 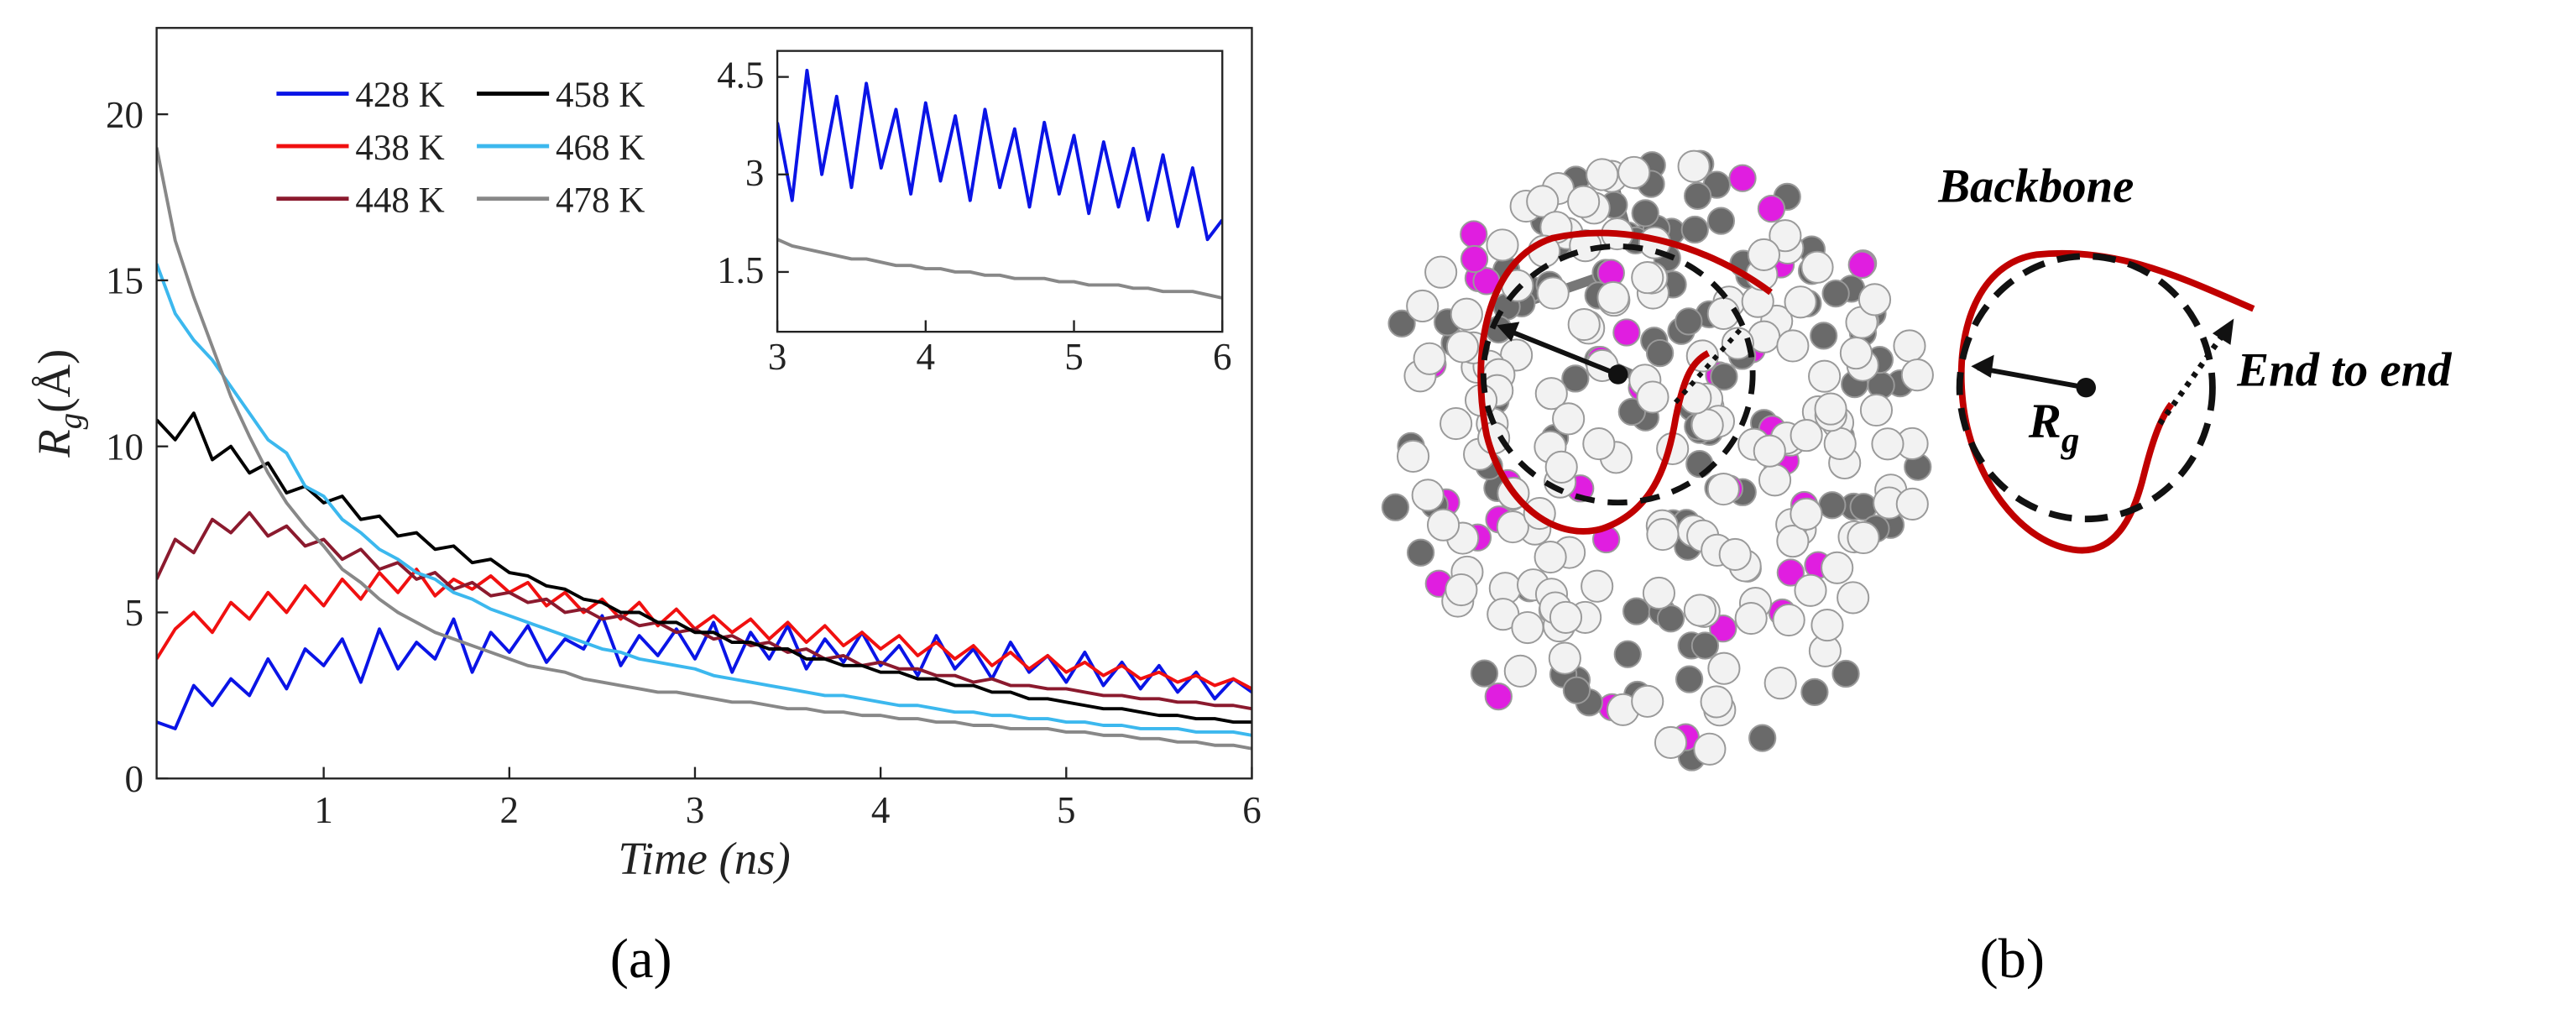 I want to click on x-axis-label: Time (ns), so click(x=704, y=859).